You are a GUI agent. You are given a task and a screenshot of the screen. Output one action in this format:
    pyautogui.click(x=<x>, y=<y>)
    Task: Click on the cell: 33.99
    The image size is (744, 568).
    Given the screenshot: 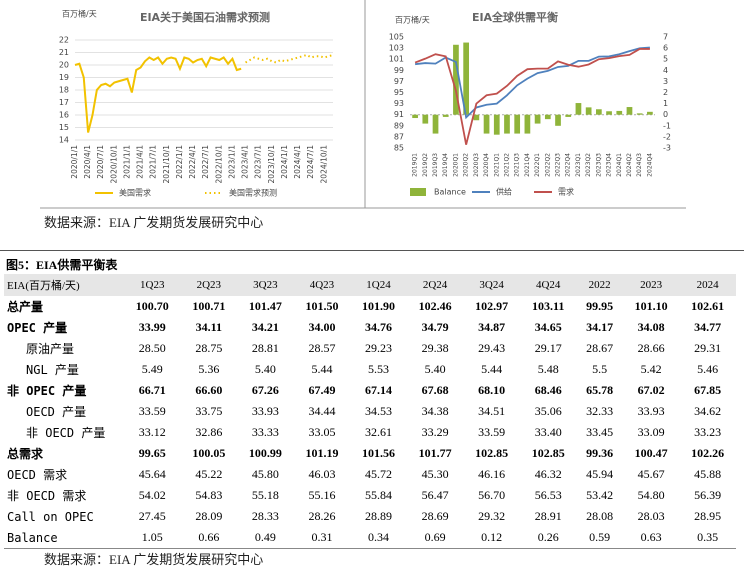 What is the action you would take?
    pyautogui.click(x=152, y=327)
    